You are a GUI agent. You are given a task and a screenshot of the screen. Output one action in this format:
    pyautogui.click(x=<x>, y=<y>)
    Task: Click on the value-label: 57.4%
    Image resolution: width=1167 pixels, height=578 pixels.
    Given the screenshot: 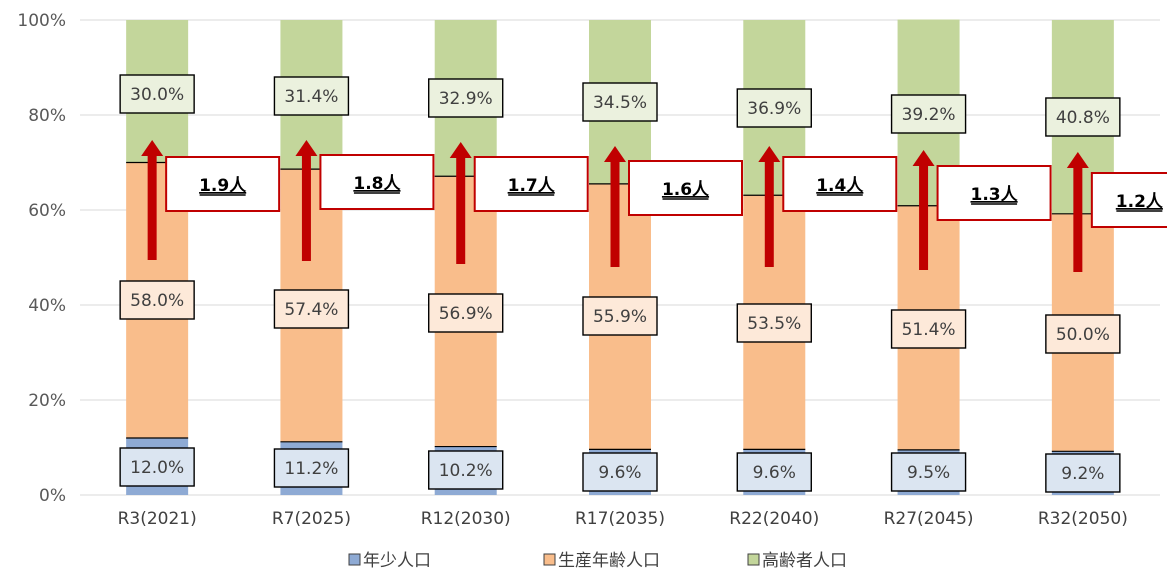 What is the action you would take?
    pyautogui.click(x=311, y=310)
    